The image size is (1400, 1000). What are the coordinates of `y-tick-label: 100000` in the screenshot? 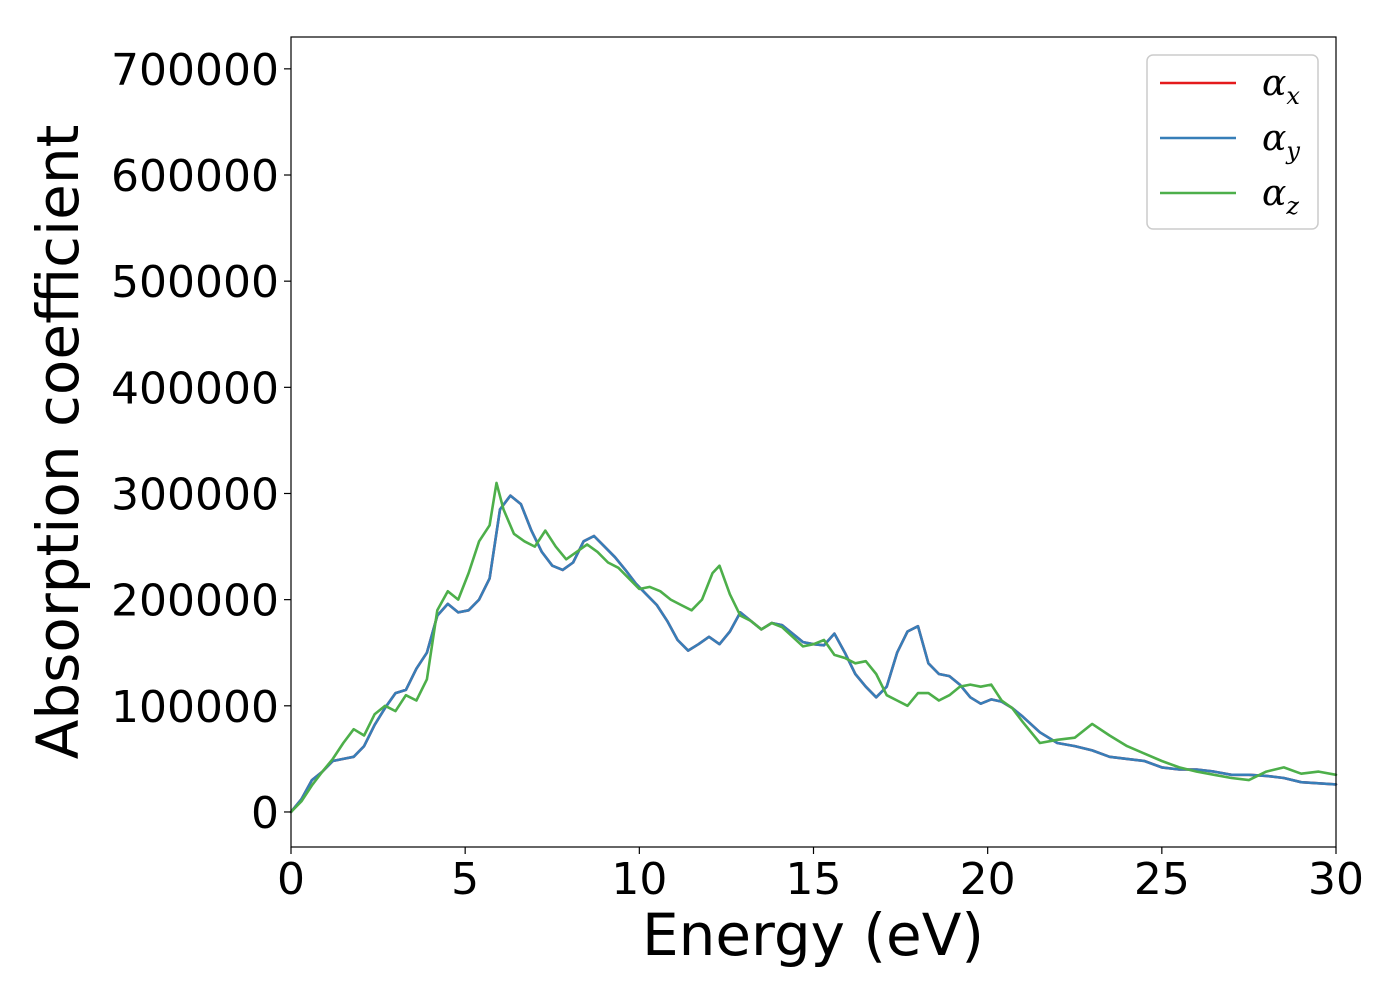 It's located at (195, 707).